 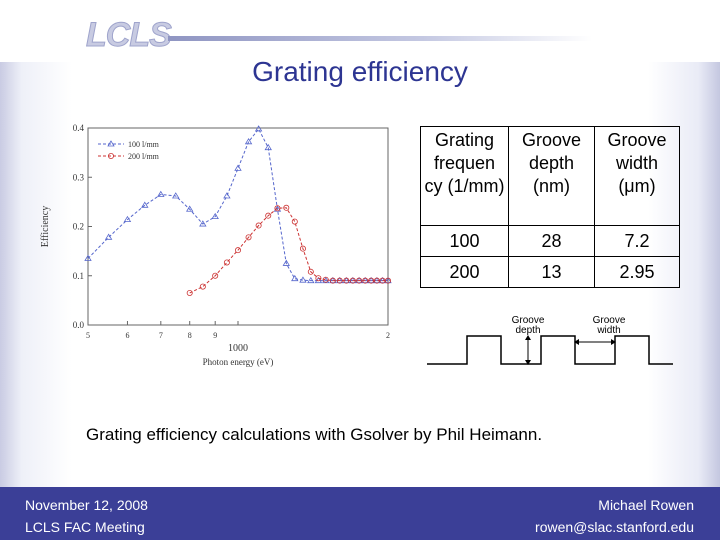 I want to click on groove-profile, so click(x=550, y=350).